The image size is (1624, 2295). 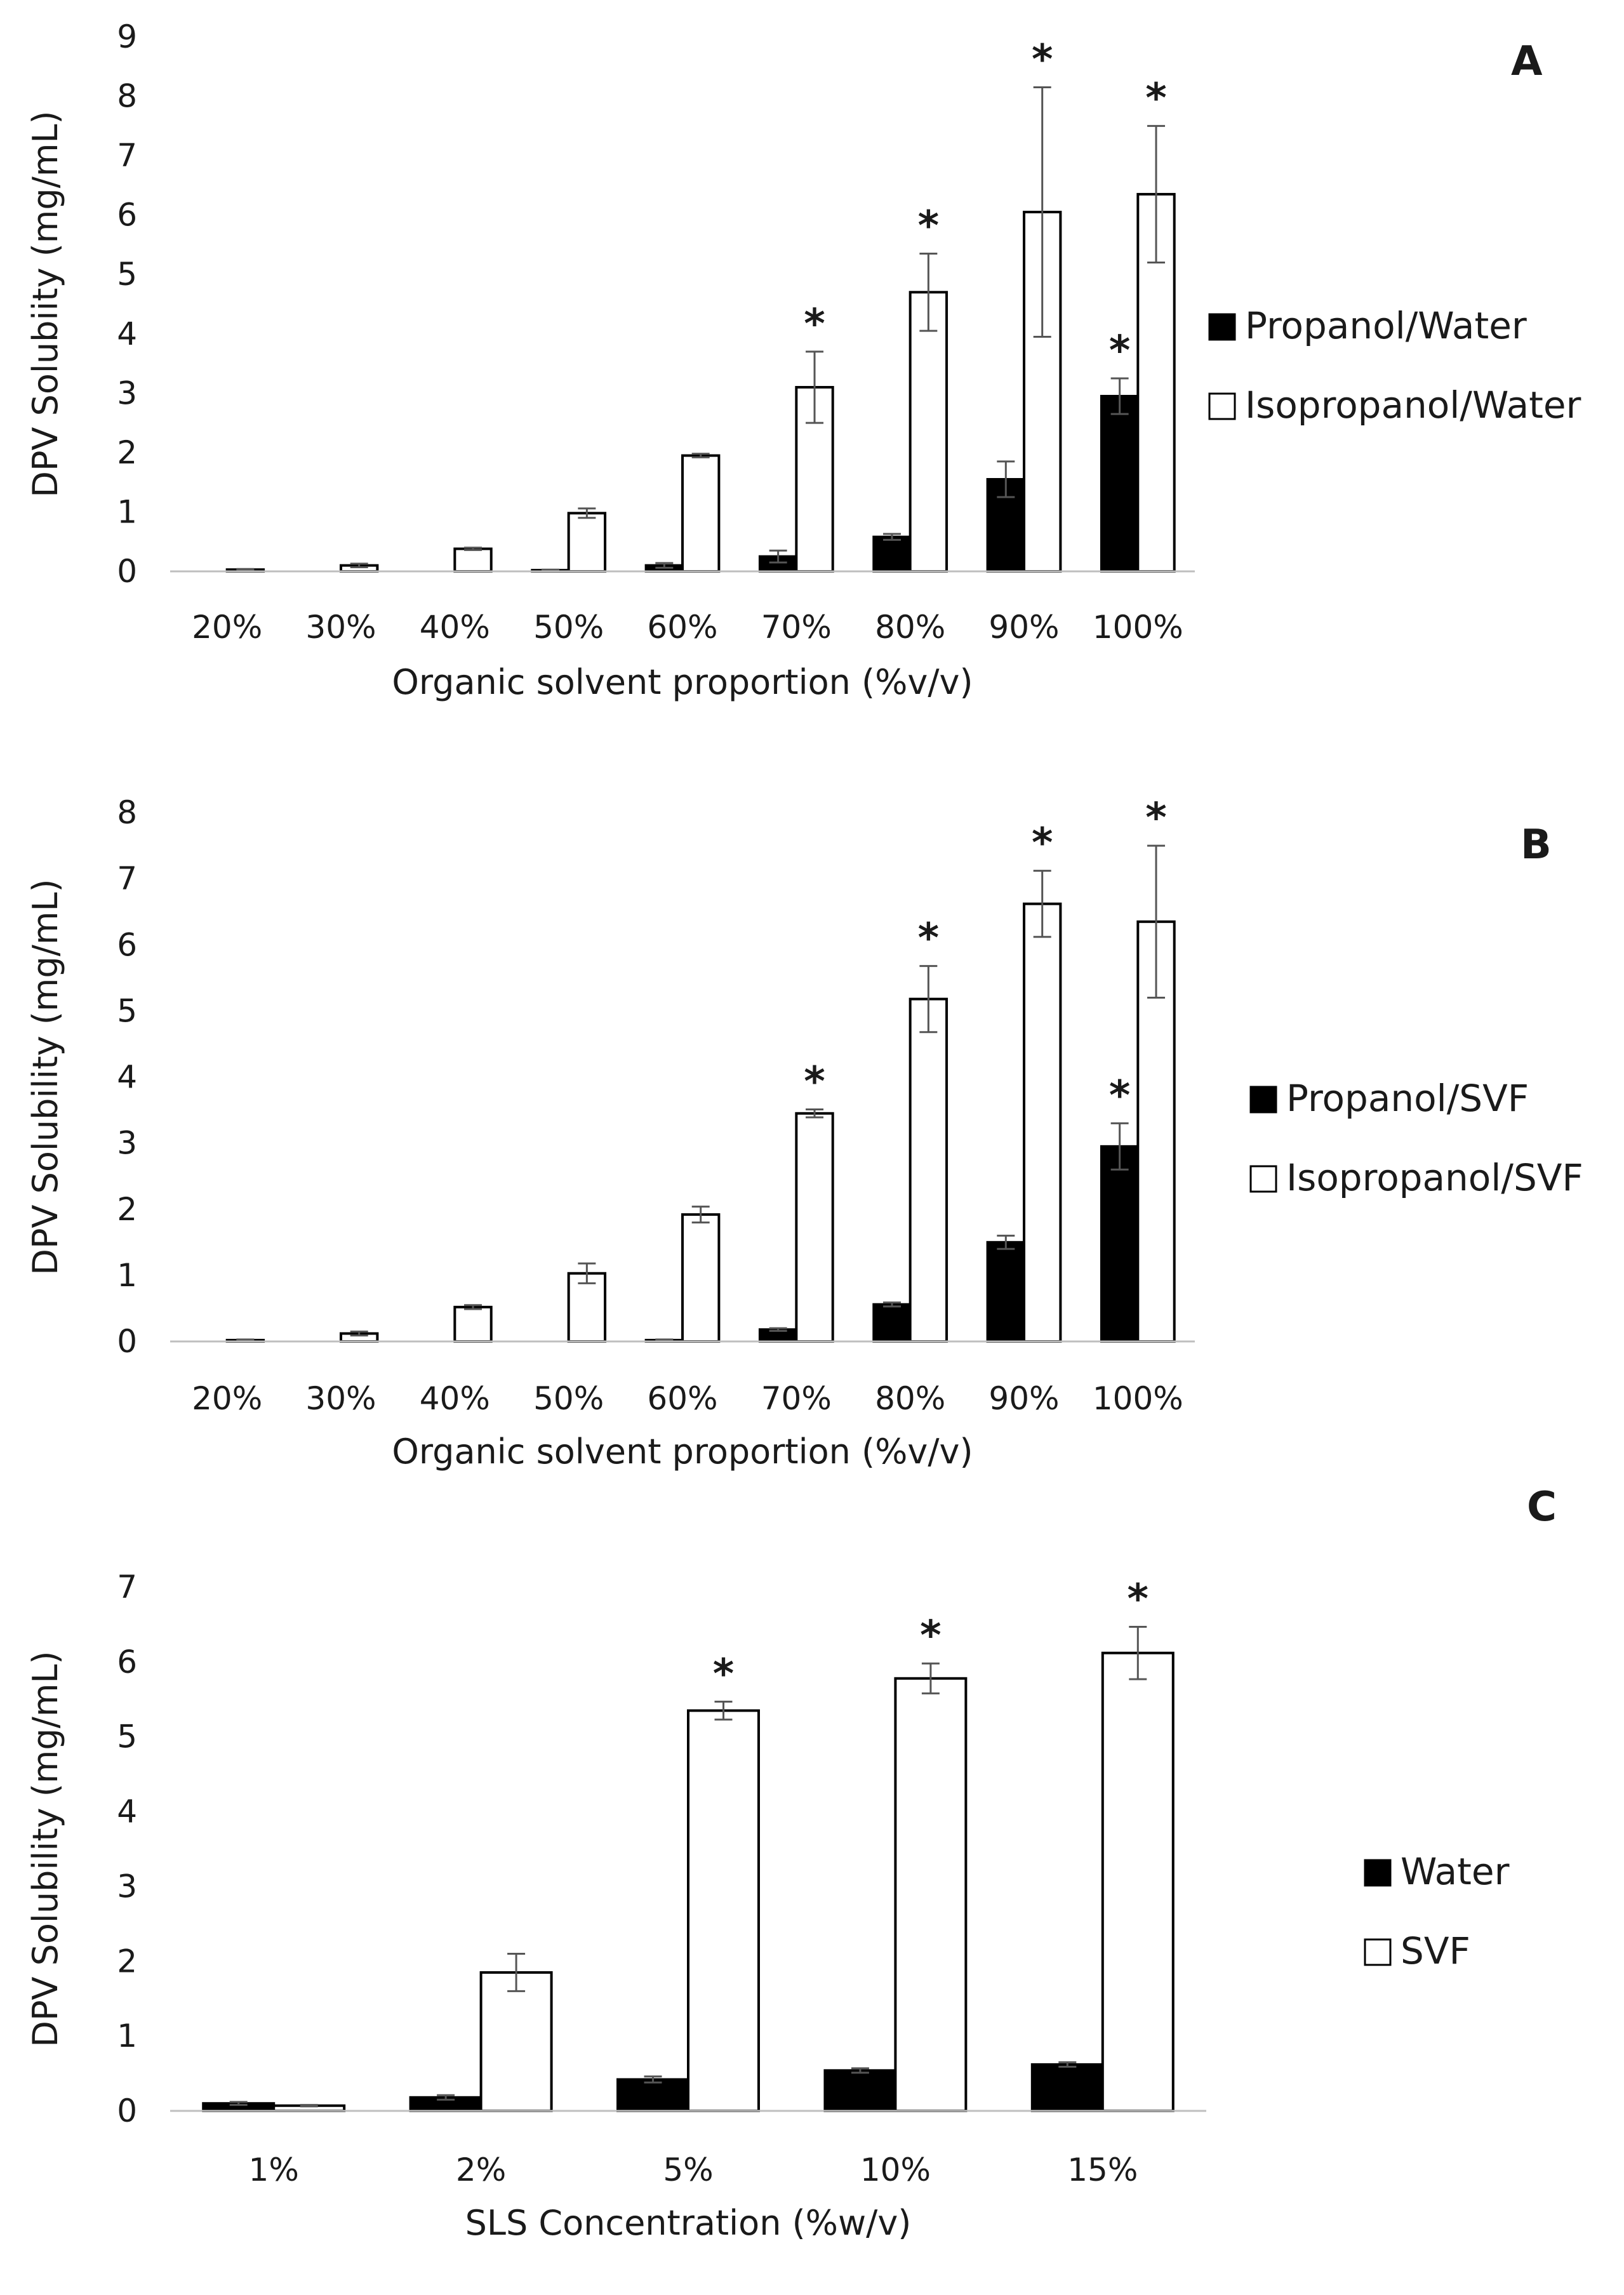 I want to click on x-tick-label: 30%, so click(x=340, y=1398).